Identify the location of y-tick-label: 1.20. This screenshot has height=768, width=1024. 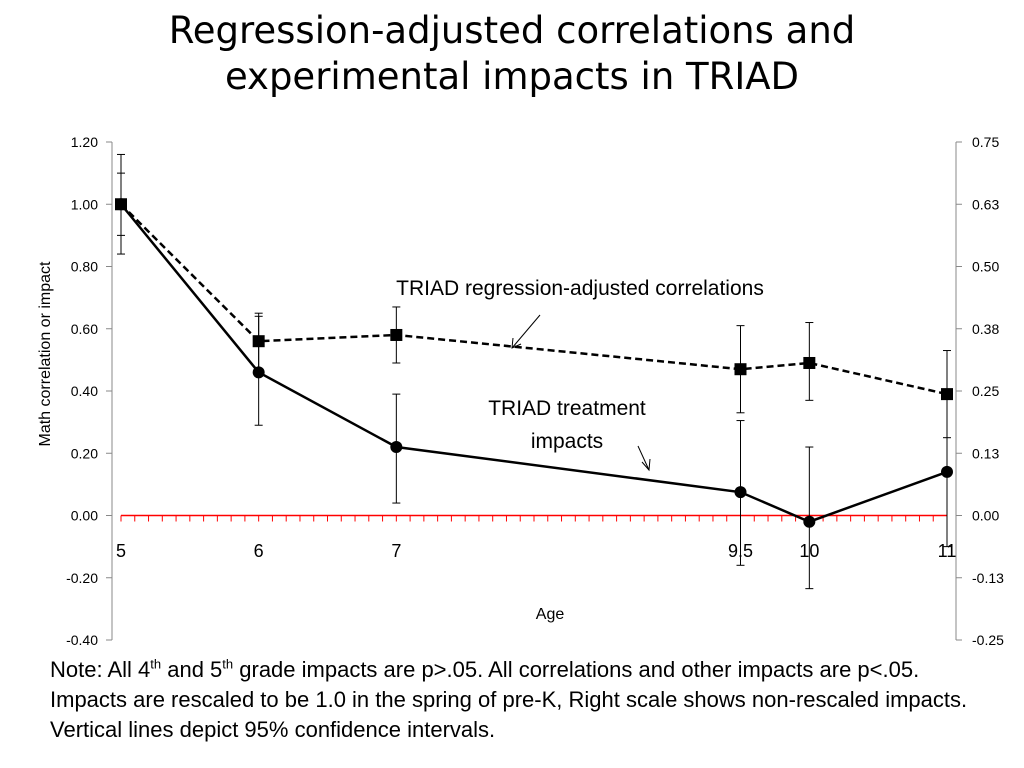
(84, 142).